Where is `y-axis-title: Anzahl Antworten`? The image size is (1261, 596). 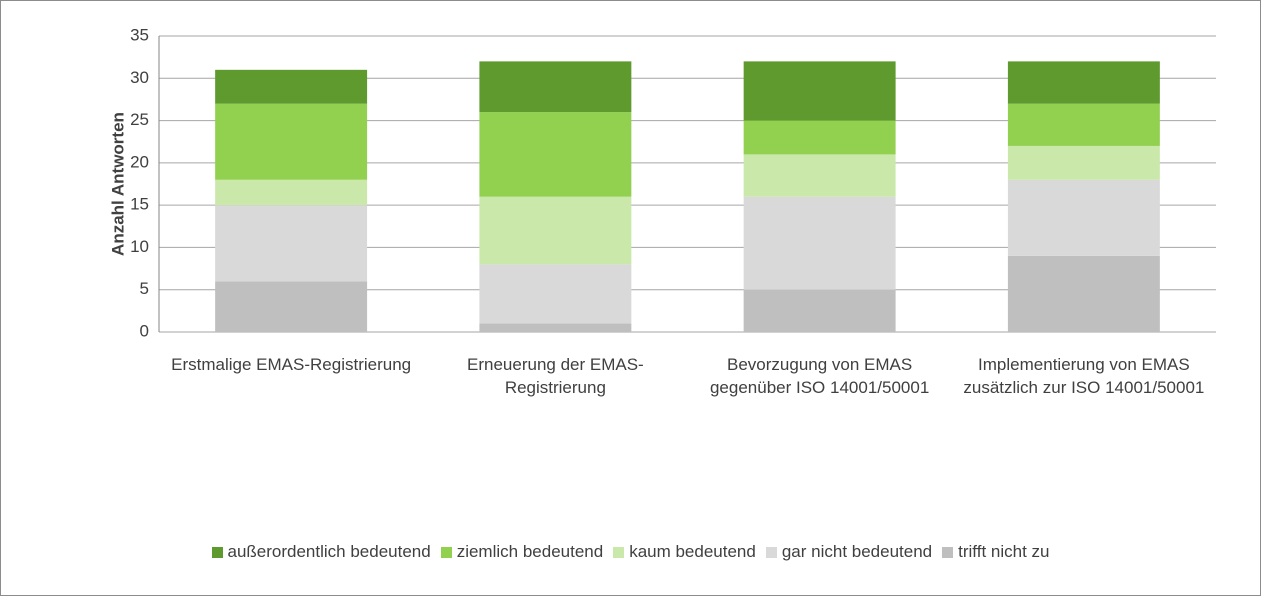 y-axis-title: Anzahl Antworten is located at coordinates (117, 184).